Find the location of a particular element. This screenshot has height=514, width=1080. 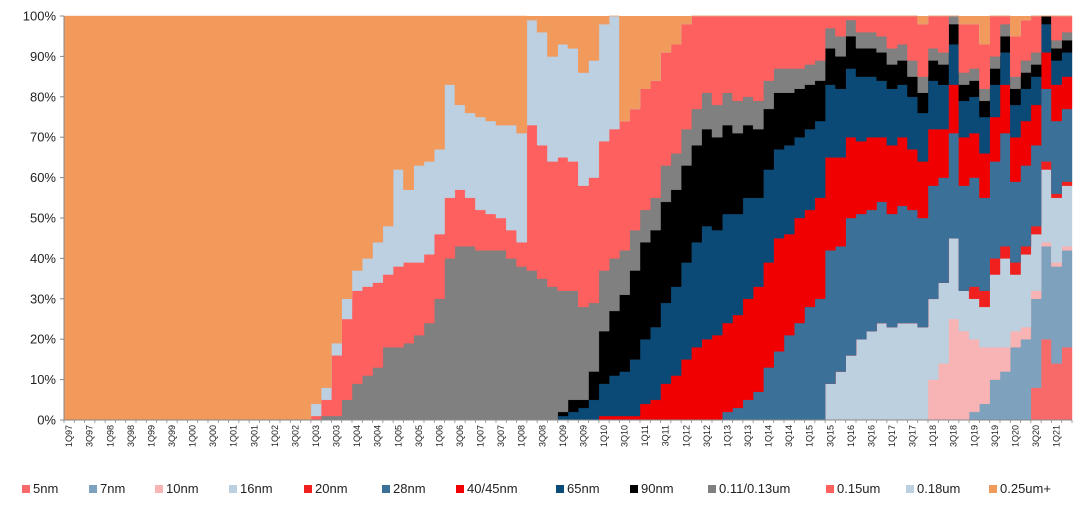

x-tick-label: 1Q14 is located at coordinates (769, 436).